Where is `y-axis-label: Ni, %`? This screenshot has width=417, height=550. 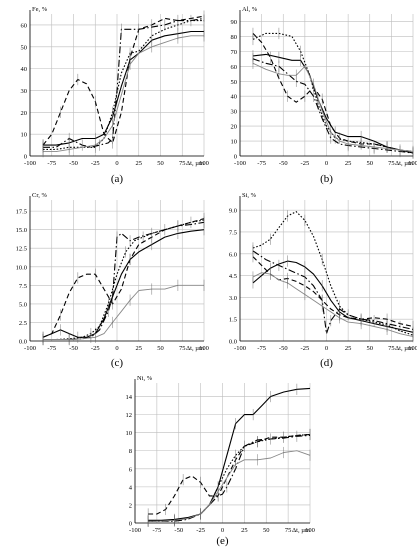
y-axis-label: Ni, % is located at coordinates (145, 378).